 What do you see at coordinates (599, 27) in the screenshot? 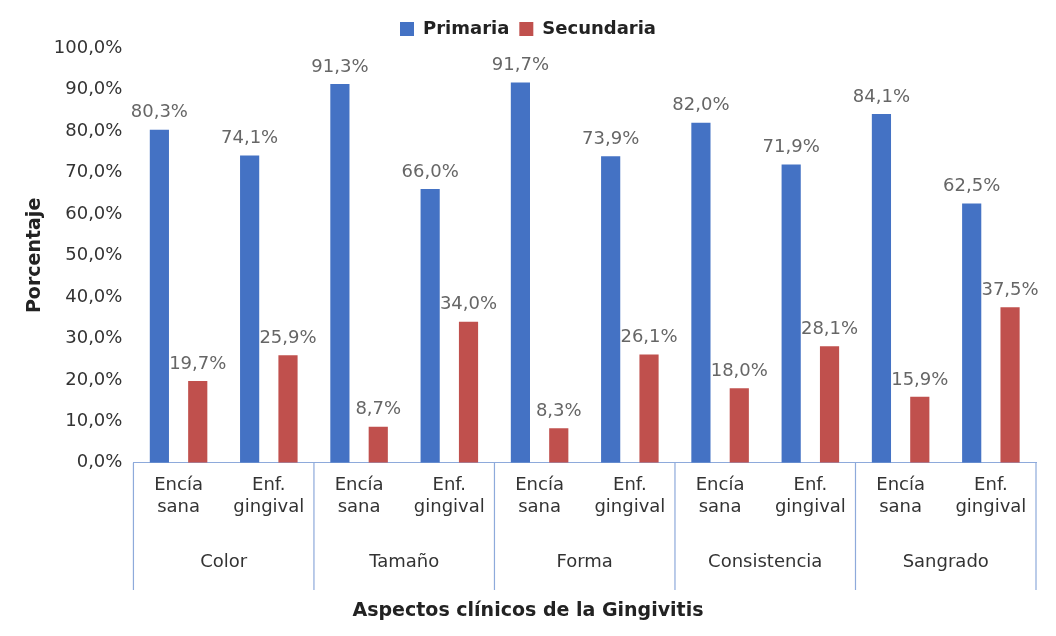
I see `legend-label: Secundaria` at bounding box center [599, 27].